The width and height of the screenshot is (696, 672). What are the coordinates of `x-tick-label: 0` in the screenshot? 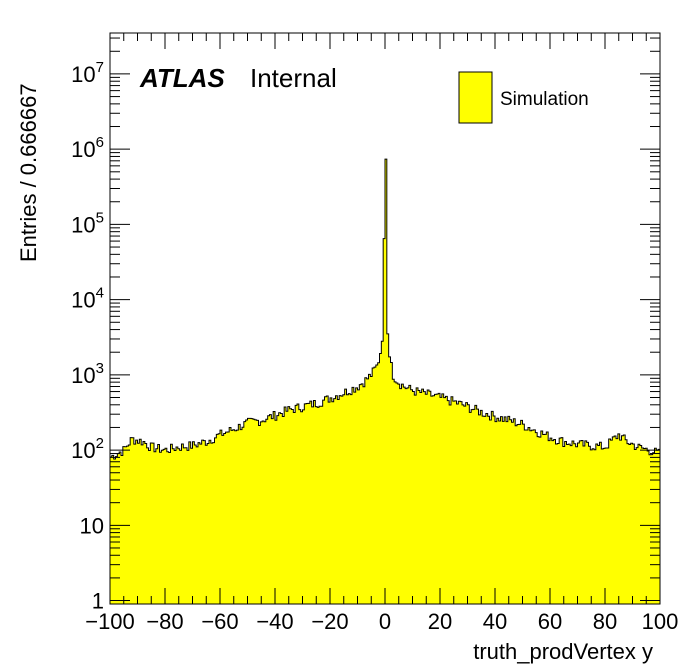 It's located at (385, 621).